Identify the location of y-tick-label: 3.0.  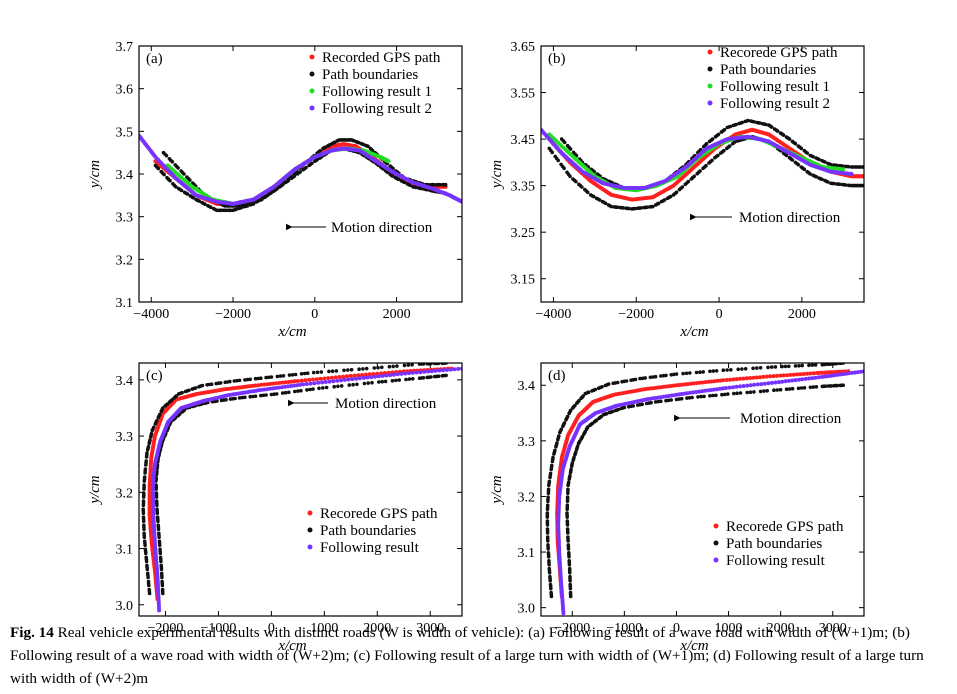
(527, 609).